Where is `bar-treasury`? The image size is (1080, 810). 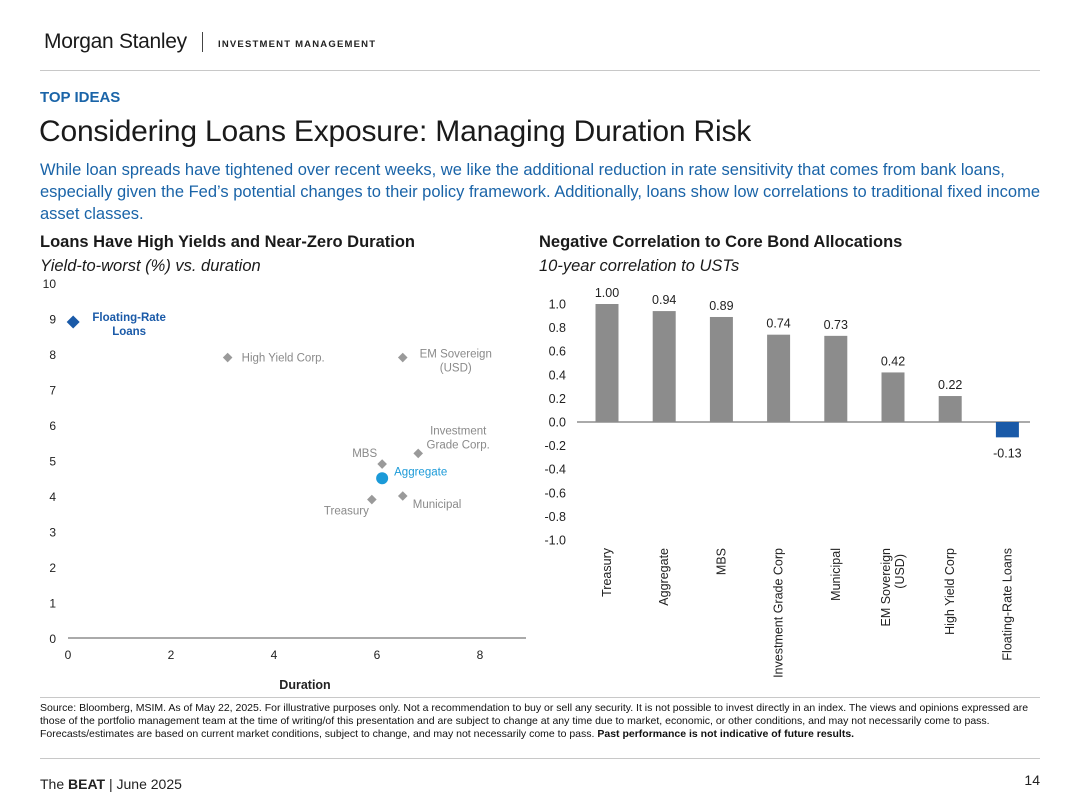 bar-treasury is located at coordinates (607, 363).